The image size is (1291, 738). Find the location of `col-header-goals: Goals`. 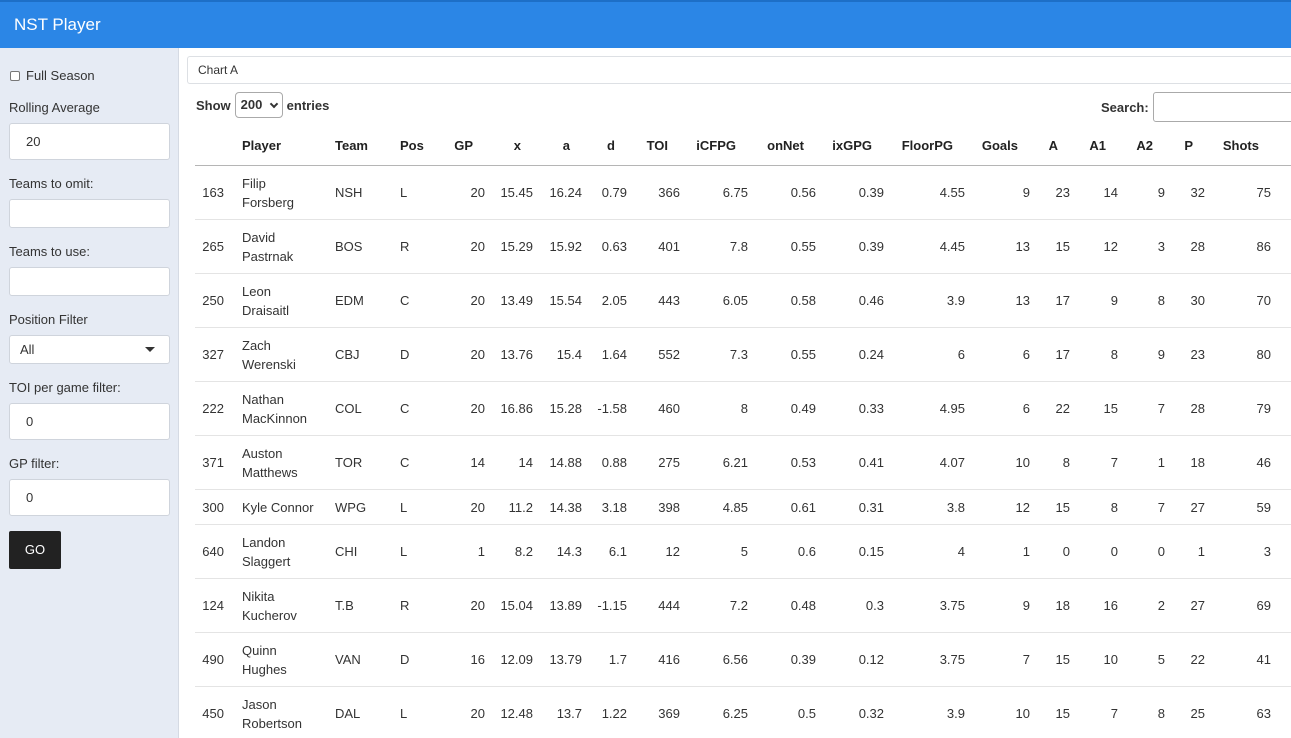

col-header-goals: Goals is located at coordinates (1000, 147).